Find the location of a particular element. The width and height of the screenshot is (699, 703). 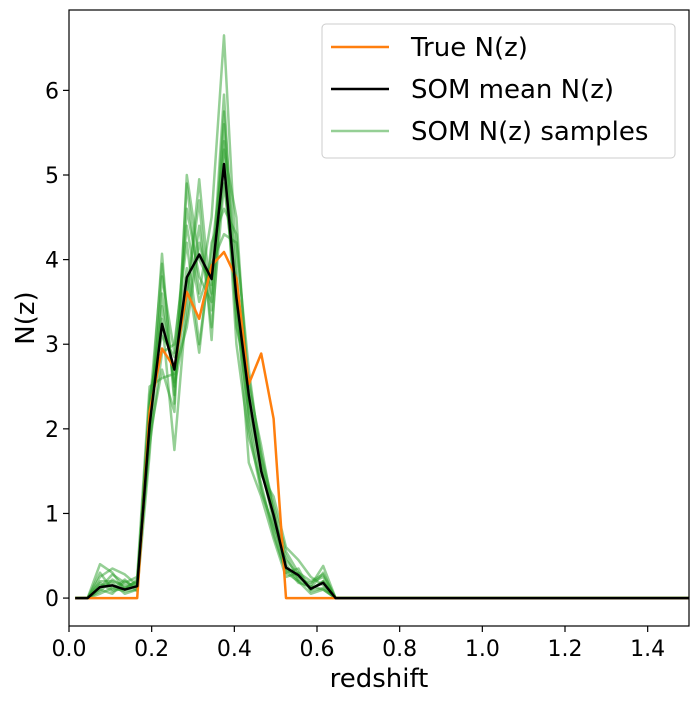

legend-box is located at coordinates (498, 91).